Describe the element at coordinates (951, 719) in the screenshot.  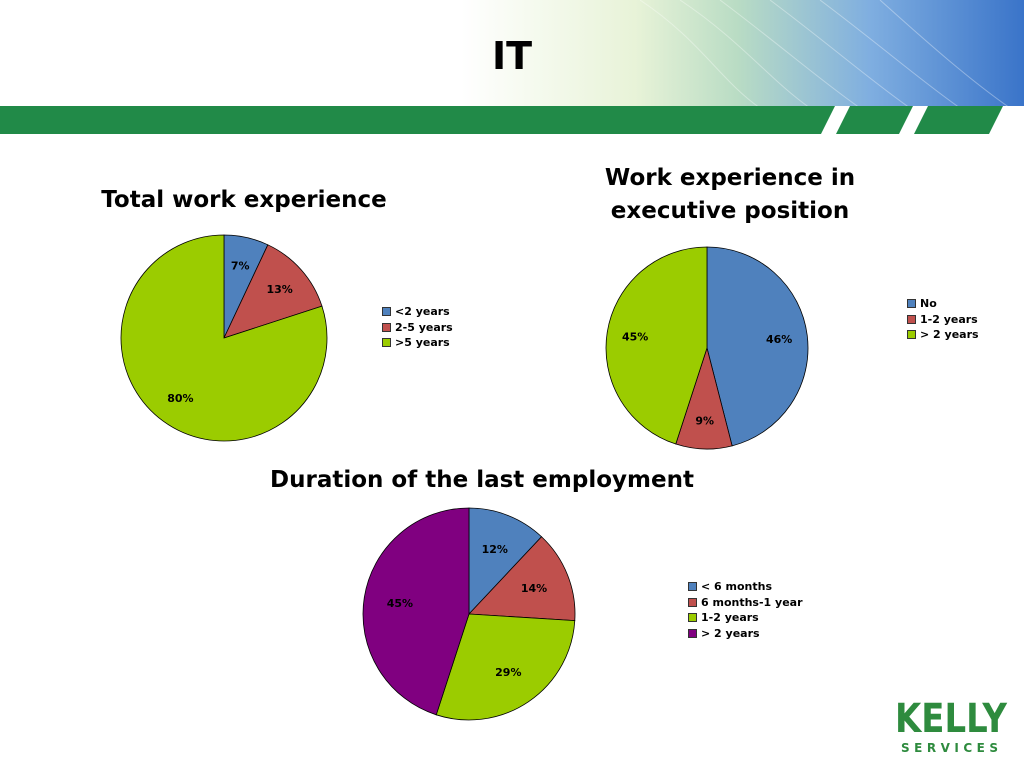
I see `logo-name: KELLY` at that location.